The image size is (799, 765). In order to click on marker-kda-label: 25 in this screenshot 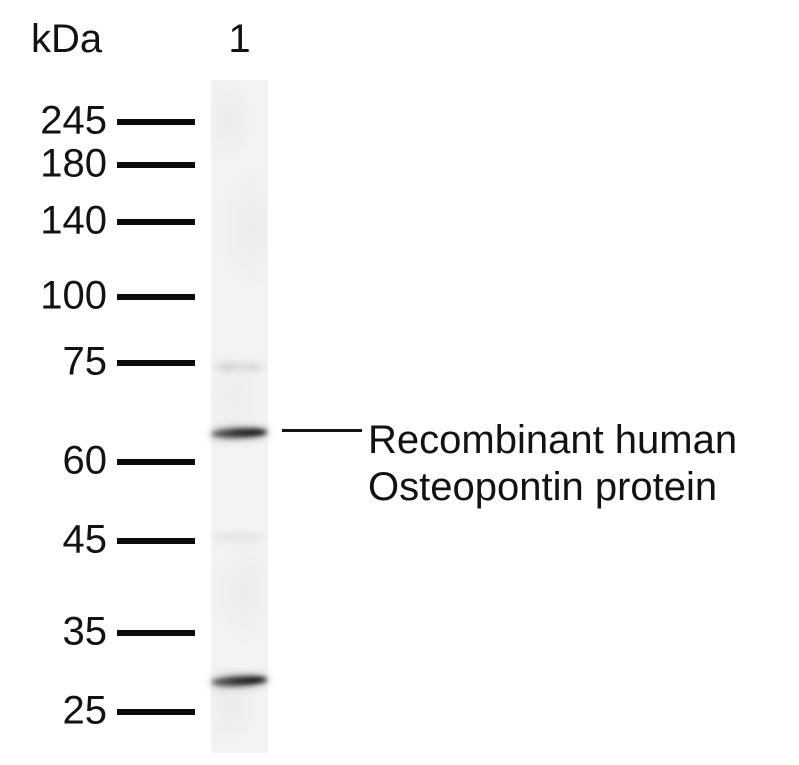, I will do `click(85, 710)`.